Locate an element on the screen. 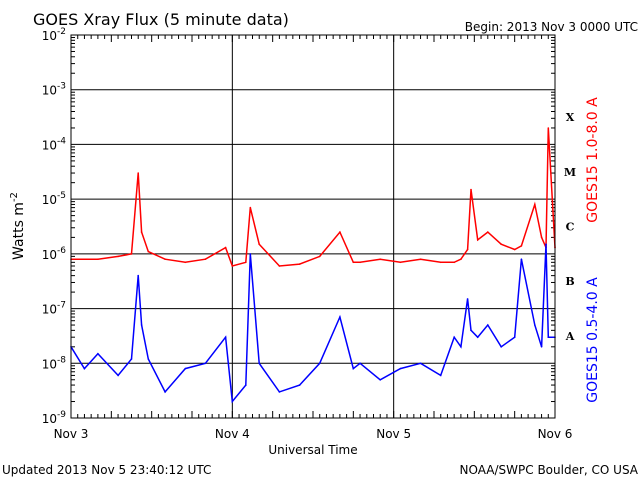 This screenshot has height=480, width=640. flare-class-label: M is located at coordinates (570, 172).